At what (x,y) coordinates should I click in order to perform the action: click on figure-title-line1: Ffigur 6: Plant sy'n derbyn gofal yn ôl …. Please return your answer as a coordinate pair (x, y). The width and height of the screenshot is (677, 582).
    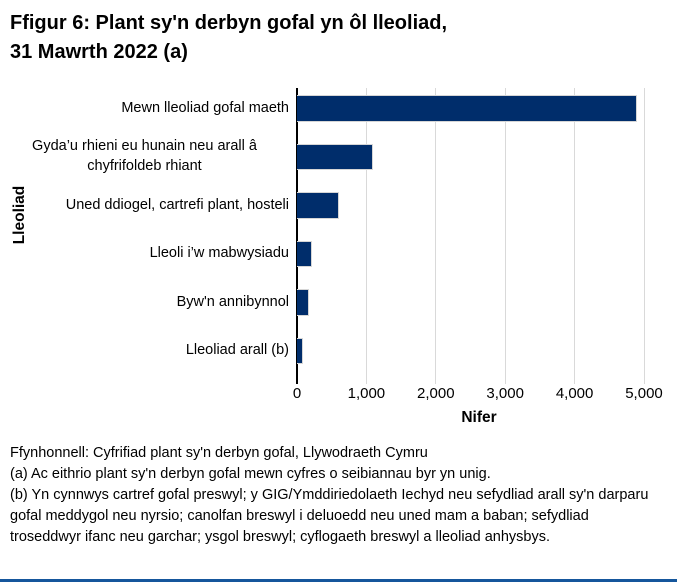
    Looking at the image, I should click on (229, 23).